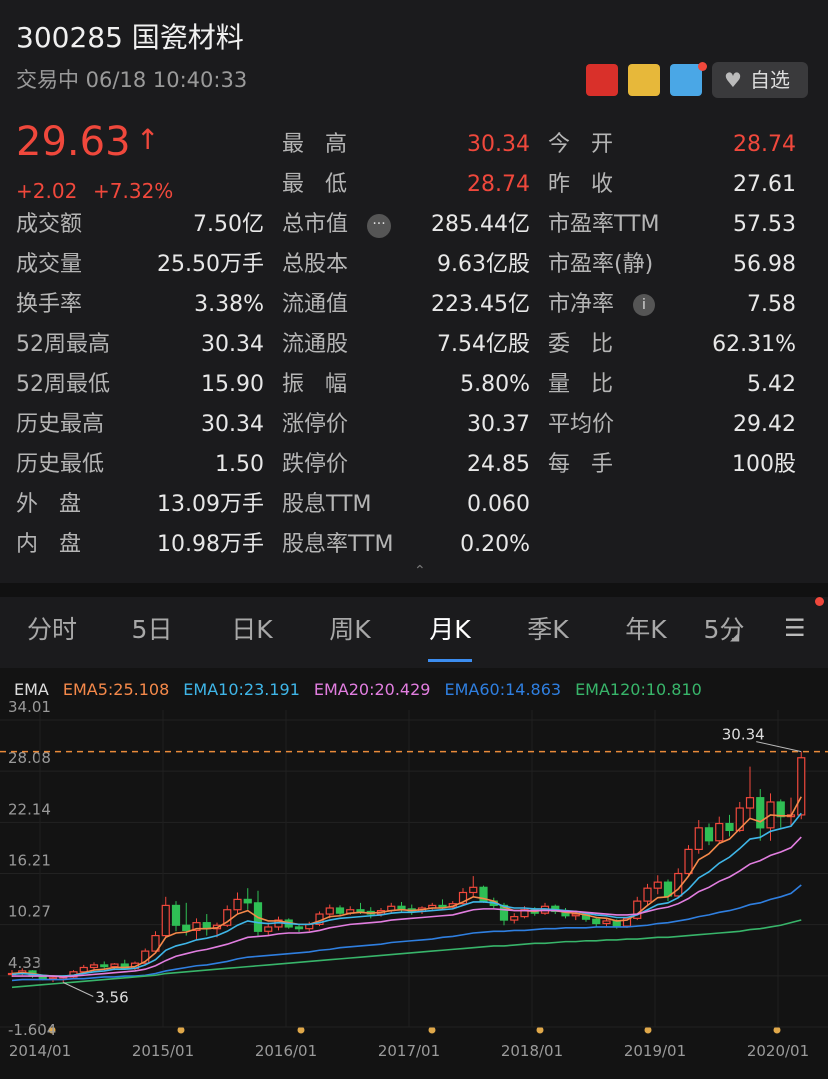  What do you see at coordinates (315, 304) in the screenshot?
I see `stat-label: 流通值` at bounding box center [315, 304].